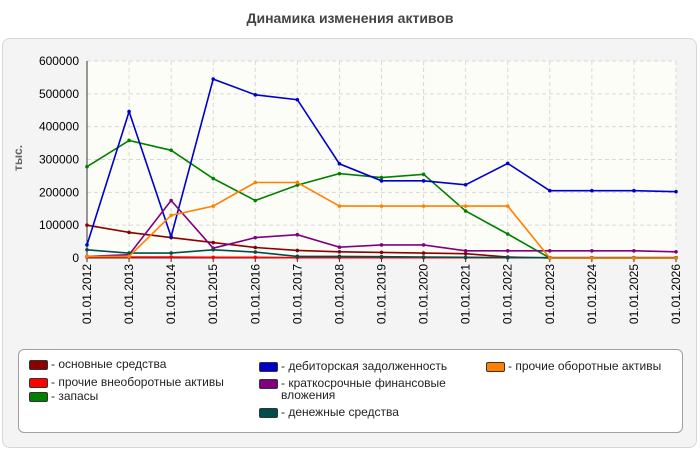 The height and width of the screenshot is (450, 700). I want to click on y-axis-label: тыс., so click(18, 158).